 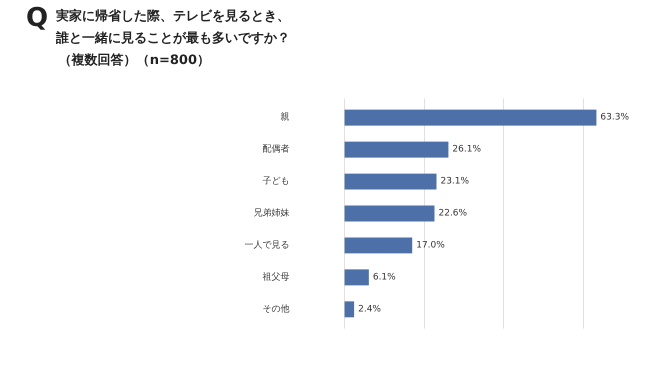 What do you see at coordinates (173, 28) in the screenshot?
I see `text: 実家に帰省した際、テレビを見るとき、誰と一緒に見ることが最も多いですか？` at bounding box center [173, 28].